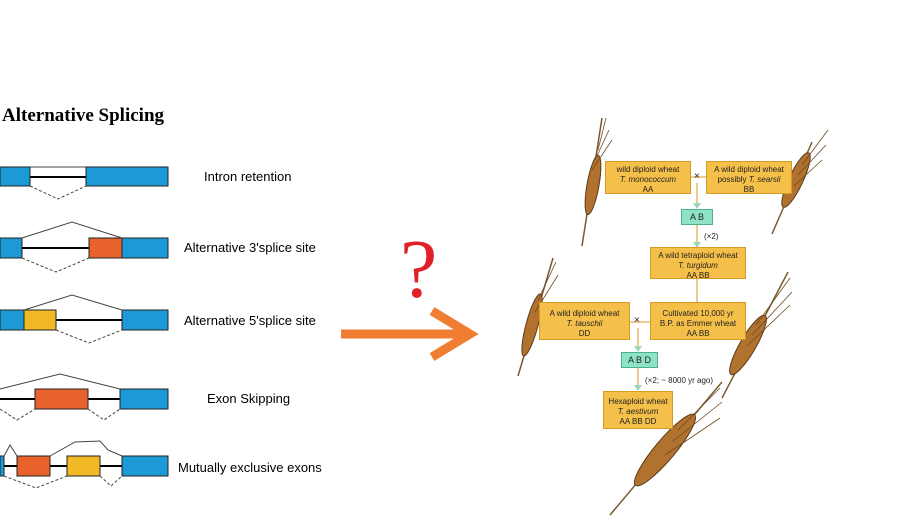 This screenshot has width=918, height=517. What do you see at coordinates (697, 217) in the screenshot?
I see `genome-ab: A B` at bounding box center [697, 217].